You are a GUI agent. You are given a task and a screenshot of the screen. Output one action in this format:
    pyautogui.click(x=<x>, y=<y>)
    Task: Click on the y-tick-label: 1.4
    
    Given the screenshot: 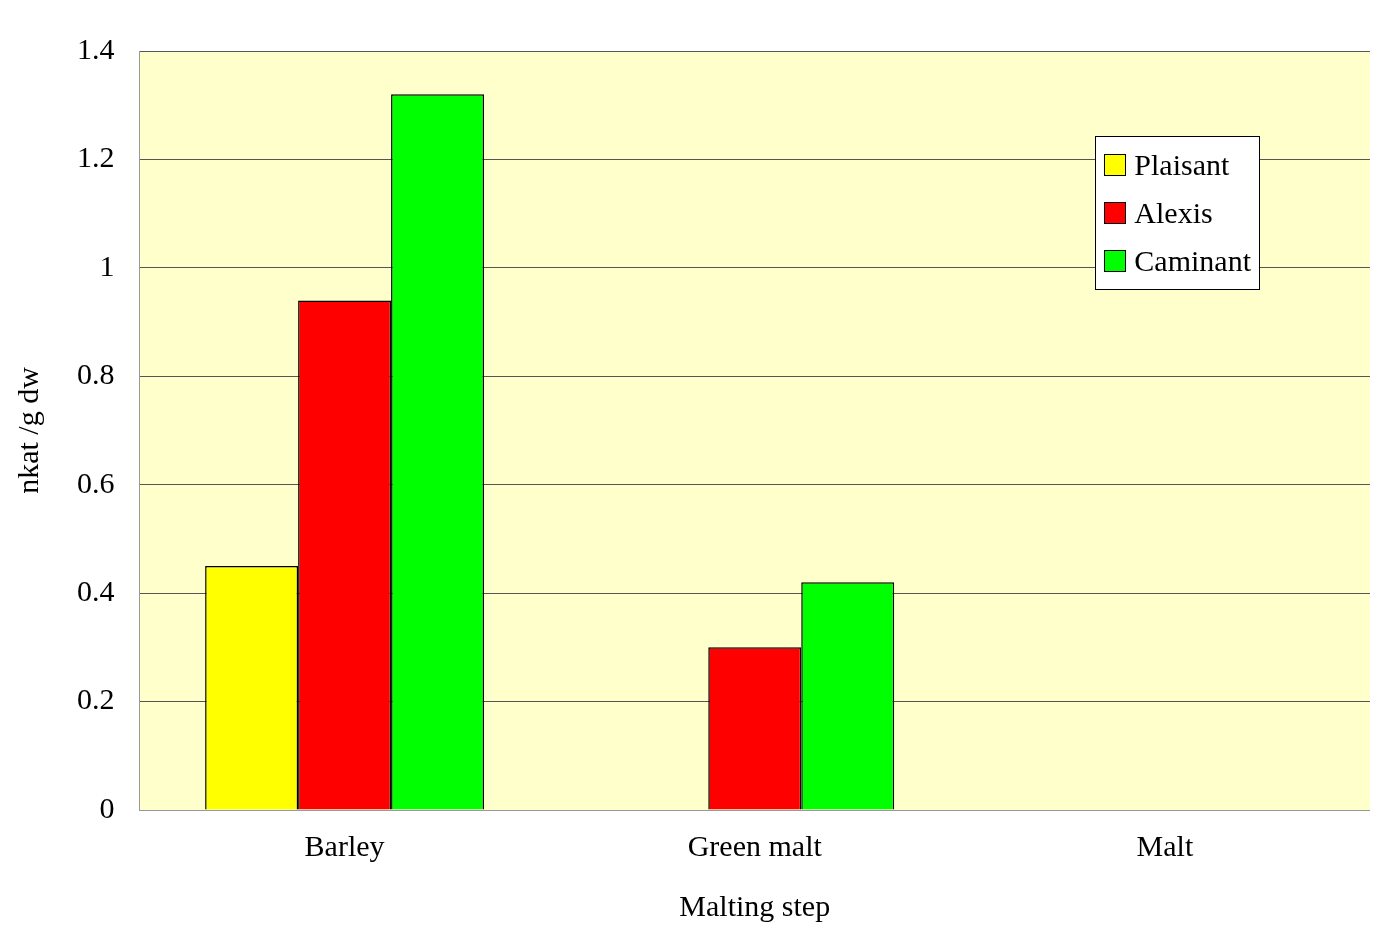 What is the action you would take?
    pyautogui.click(x=96, y=48)
    